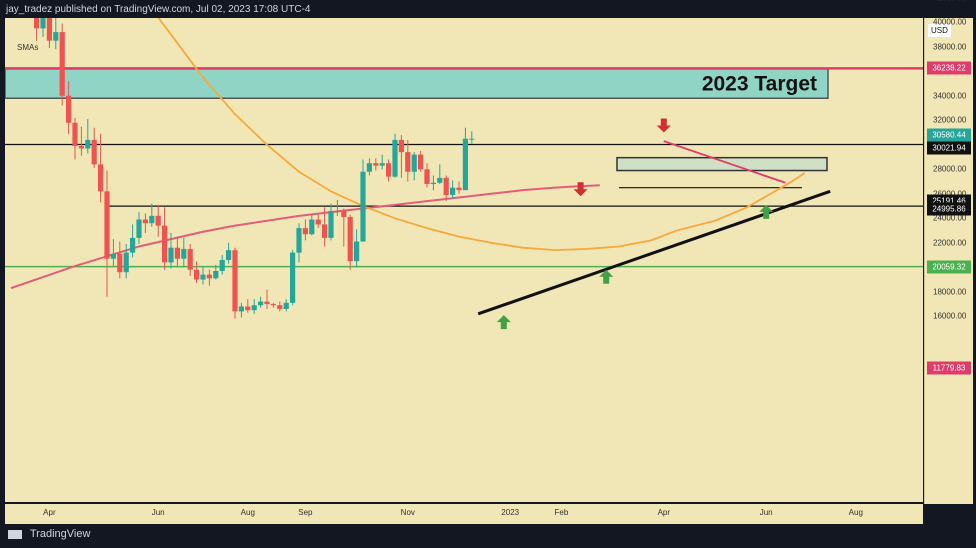 The width and height of the screenshot is (976, 548). I want to click on price-tick: 34000.00, so click(950, 96).